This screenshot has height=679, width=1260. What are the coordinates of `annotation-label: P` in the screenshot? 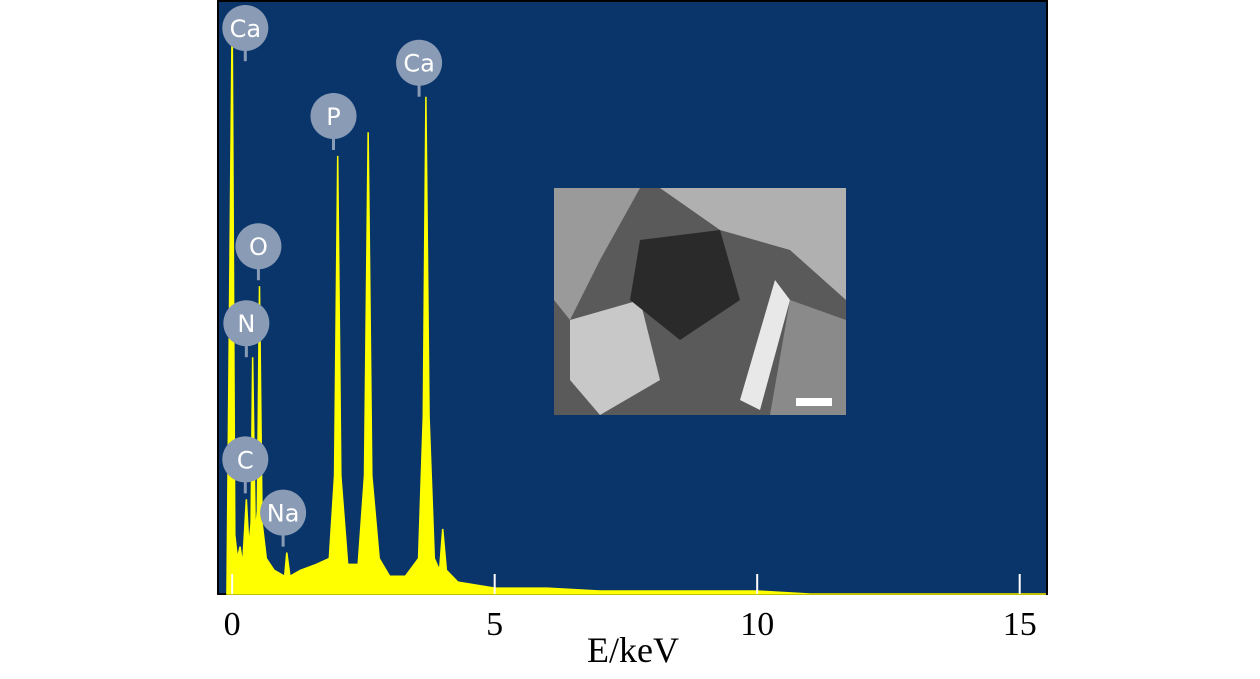 It's located at (333, 117).